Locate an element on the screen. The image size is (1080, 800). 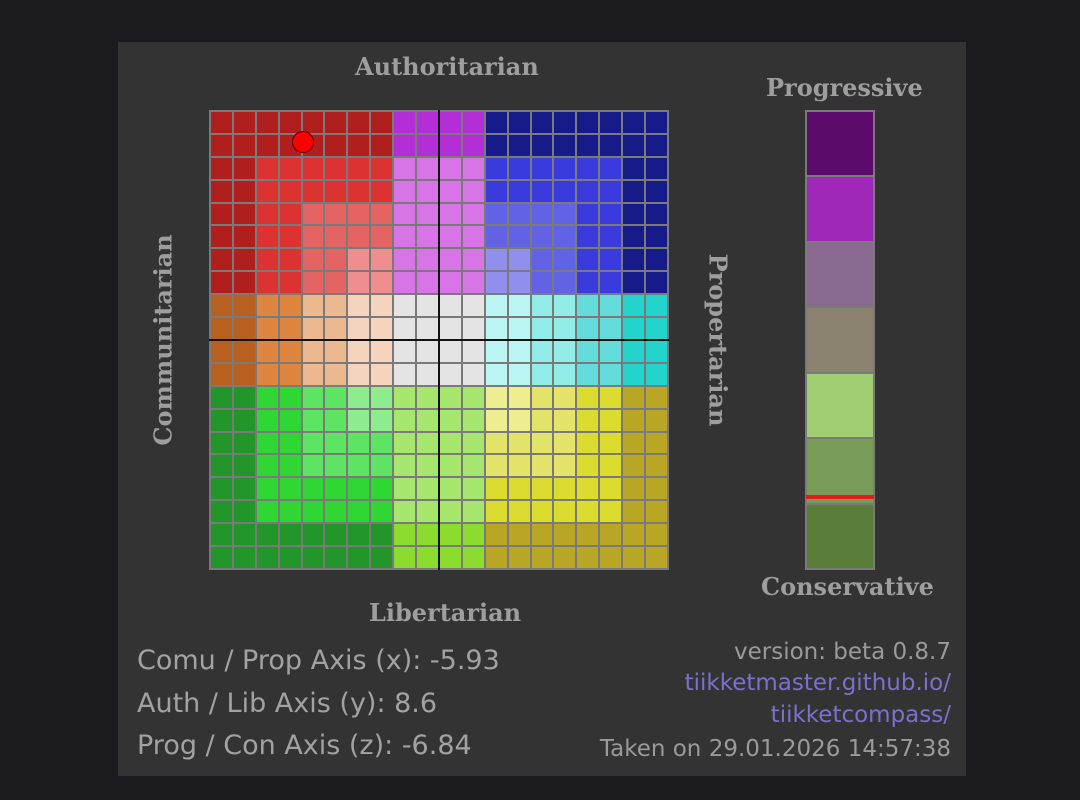
site-link-line-1: tiikketmaster.github.io/ is located at coordinates (817, 683).